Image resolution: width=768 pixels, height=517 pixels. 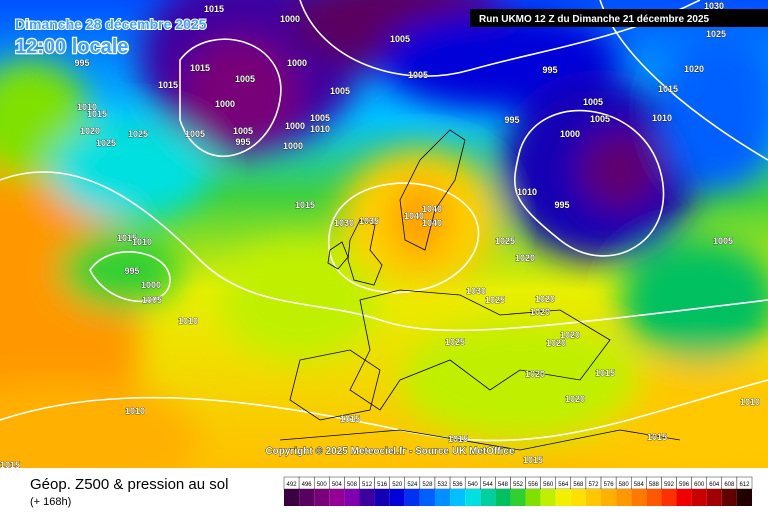 I want to click on legend-label: 580, so click(x=624, y=485).